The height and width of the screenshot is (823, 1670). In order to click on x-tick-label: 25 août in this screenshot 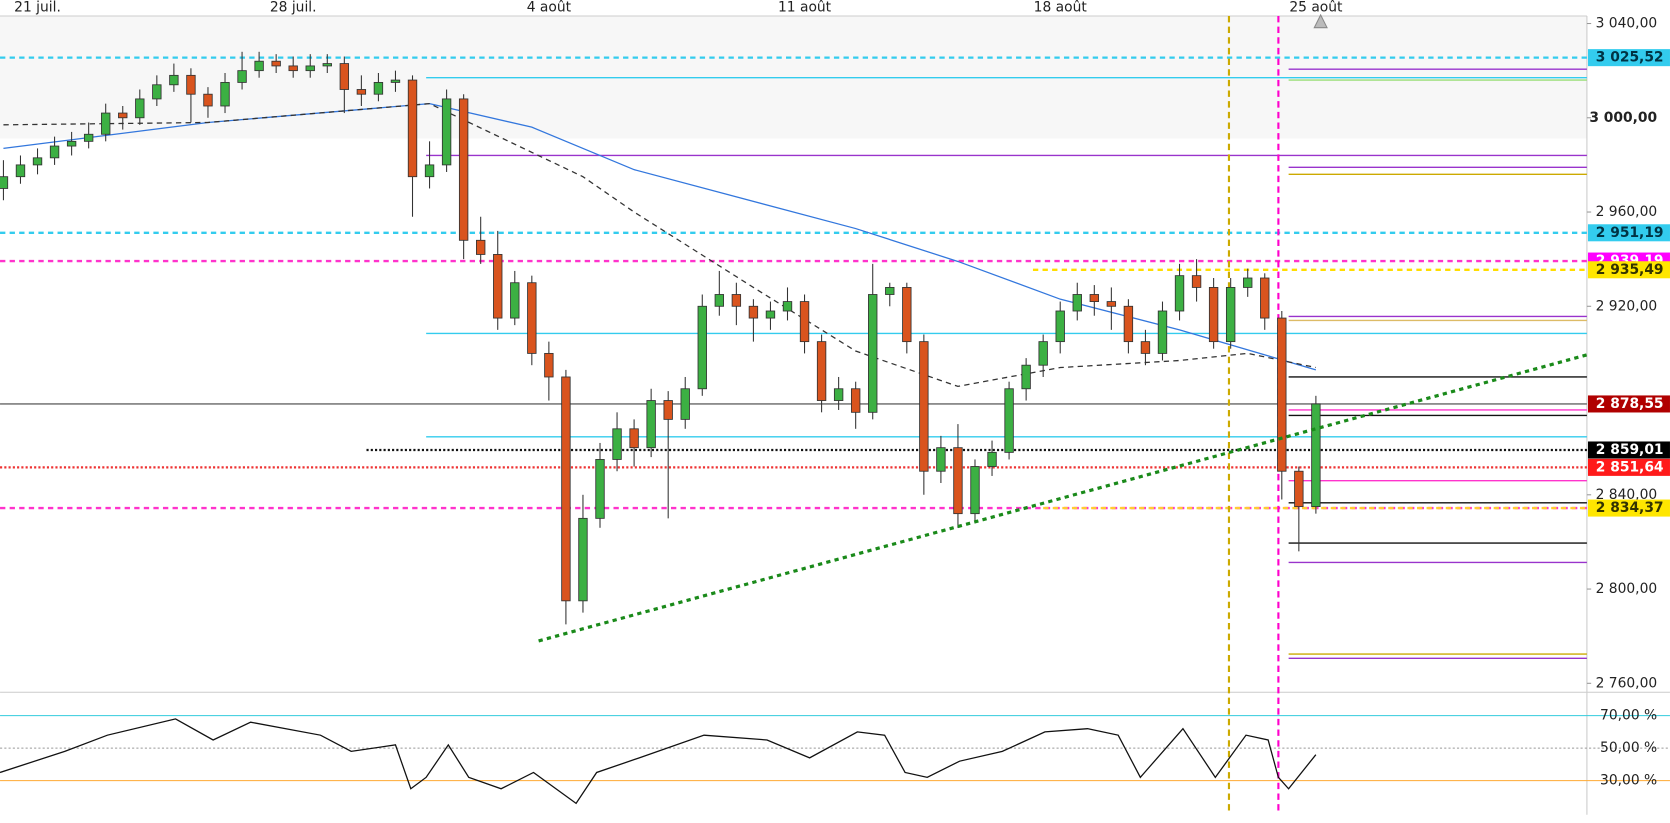, I will do `click(1316, 7)`.